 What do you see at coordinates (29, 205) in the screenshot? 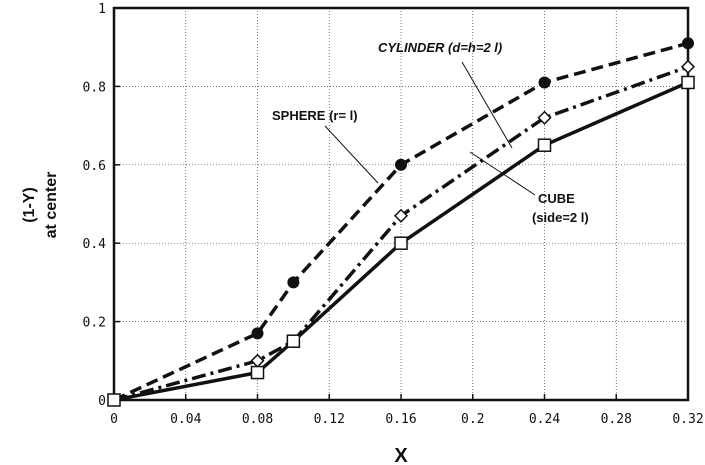
I see `y-axis-title-line1: (1-Y)` at bounding box center [29, 205].